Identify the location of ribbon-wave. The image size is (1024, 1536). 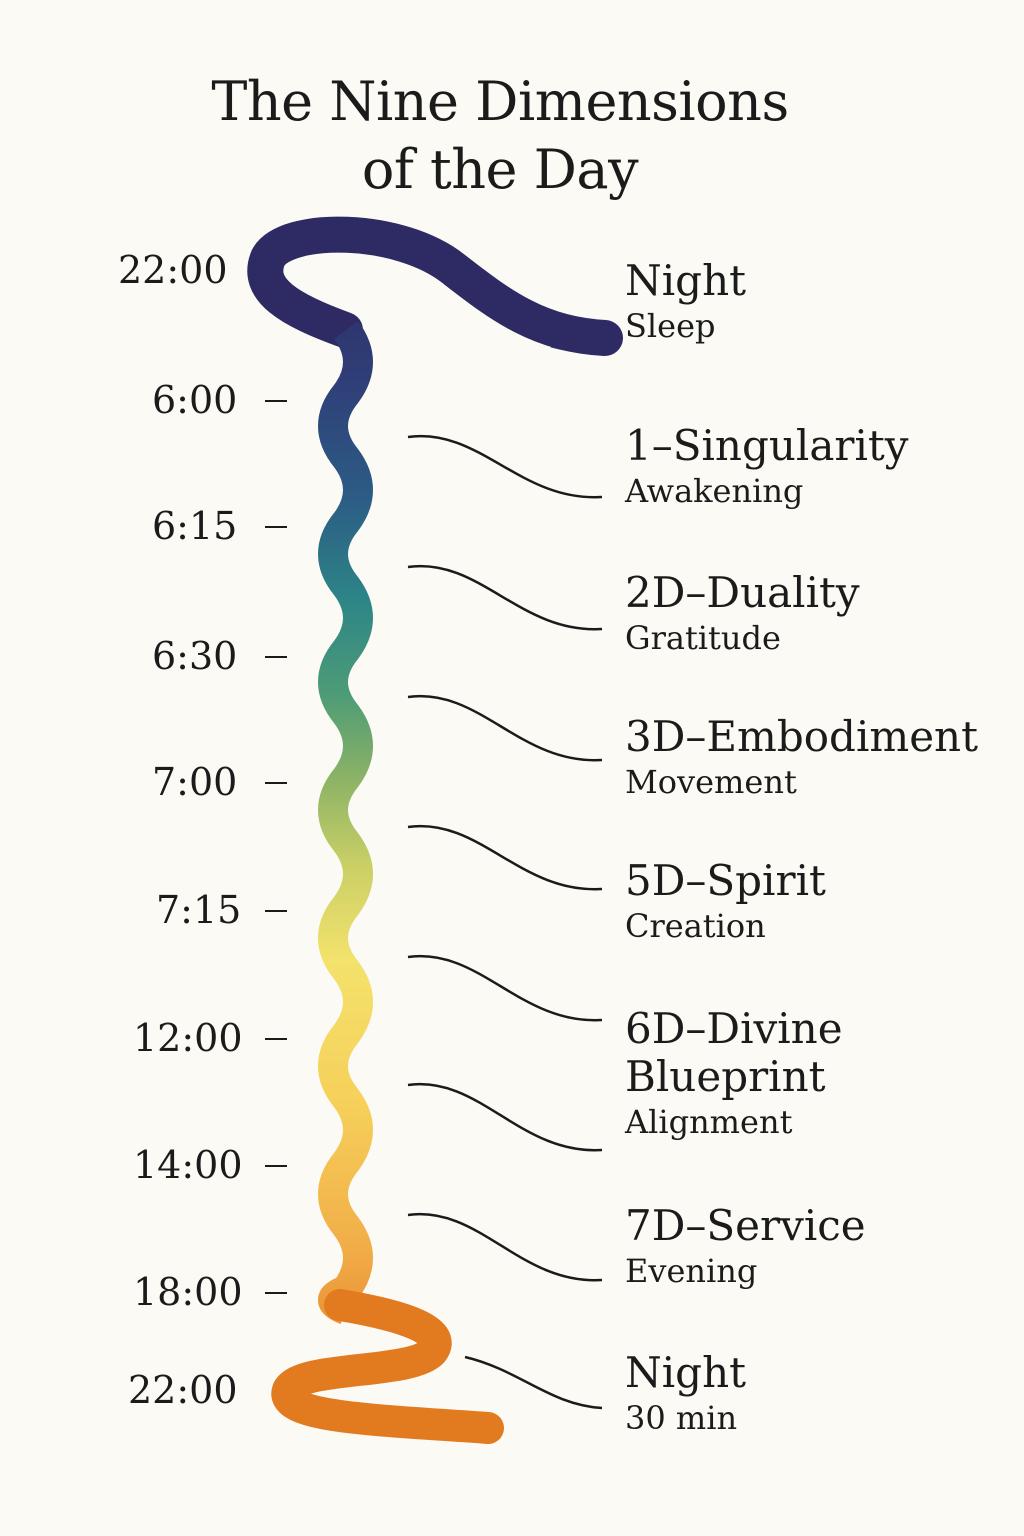
(345, 820).